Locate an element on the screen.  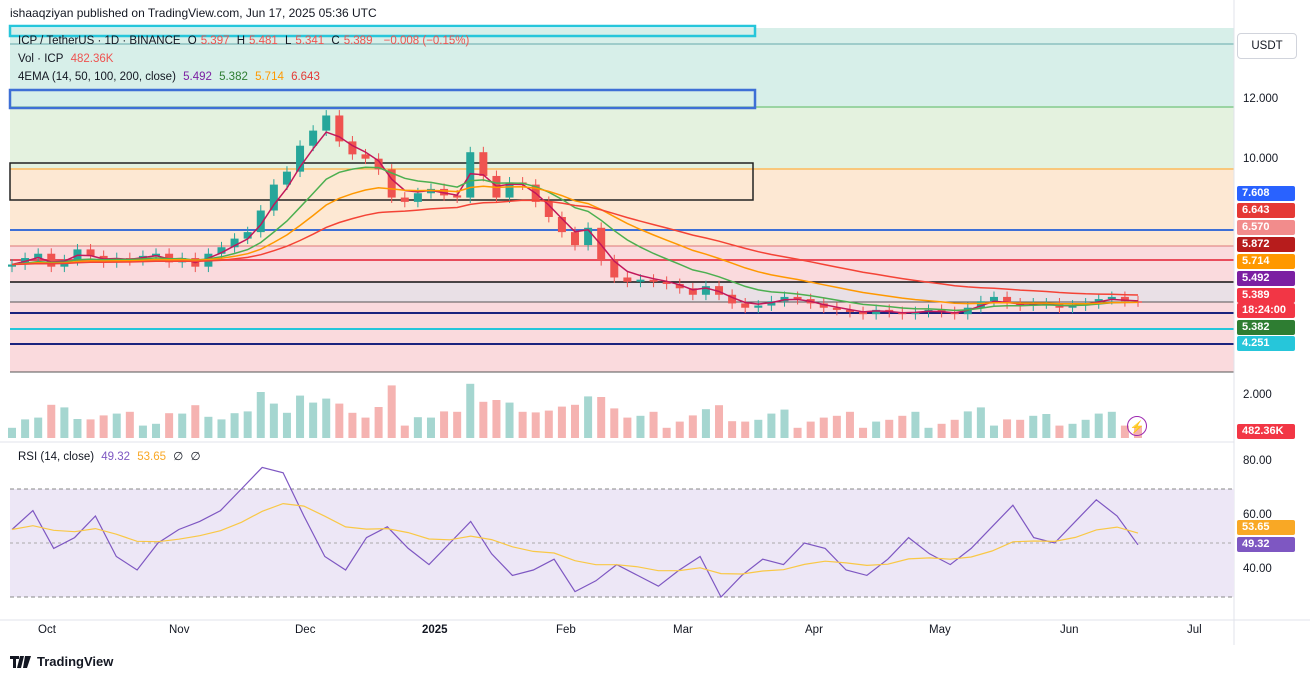
legend-change: −0.008 (−0.15%) is located at coordinates (426, 41).